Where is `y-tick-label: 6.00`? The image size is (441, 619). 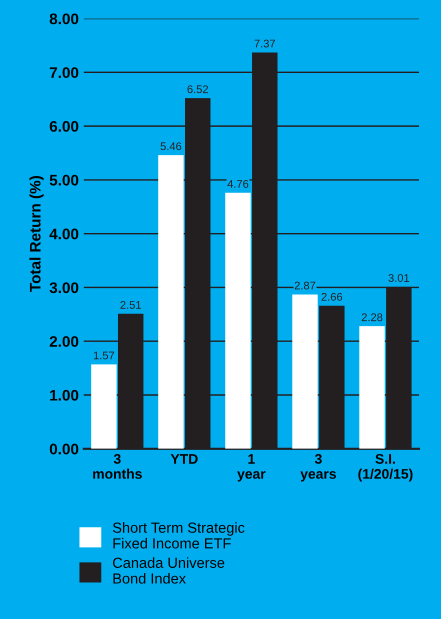
y-tick-label: 6.00 is located at coordinates (64, 126).